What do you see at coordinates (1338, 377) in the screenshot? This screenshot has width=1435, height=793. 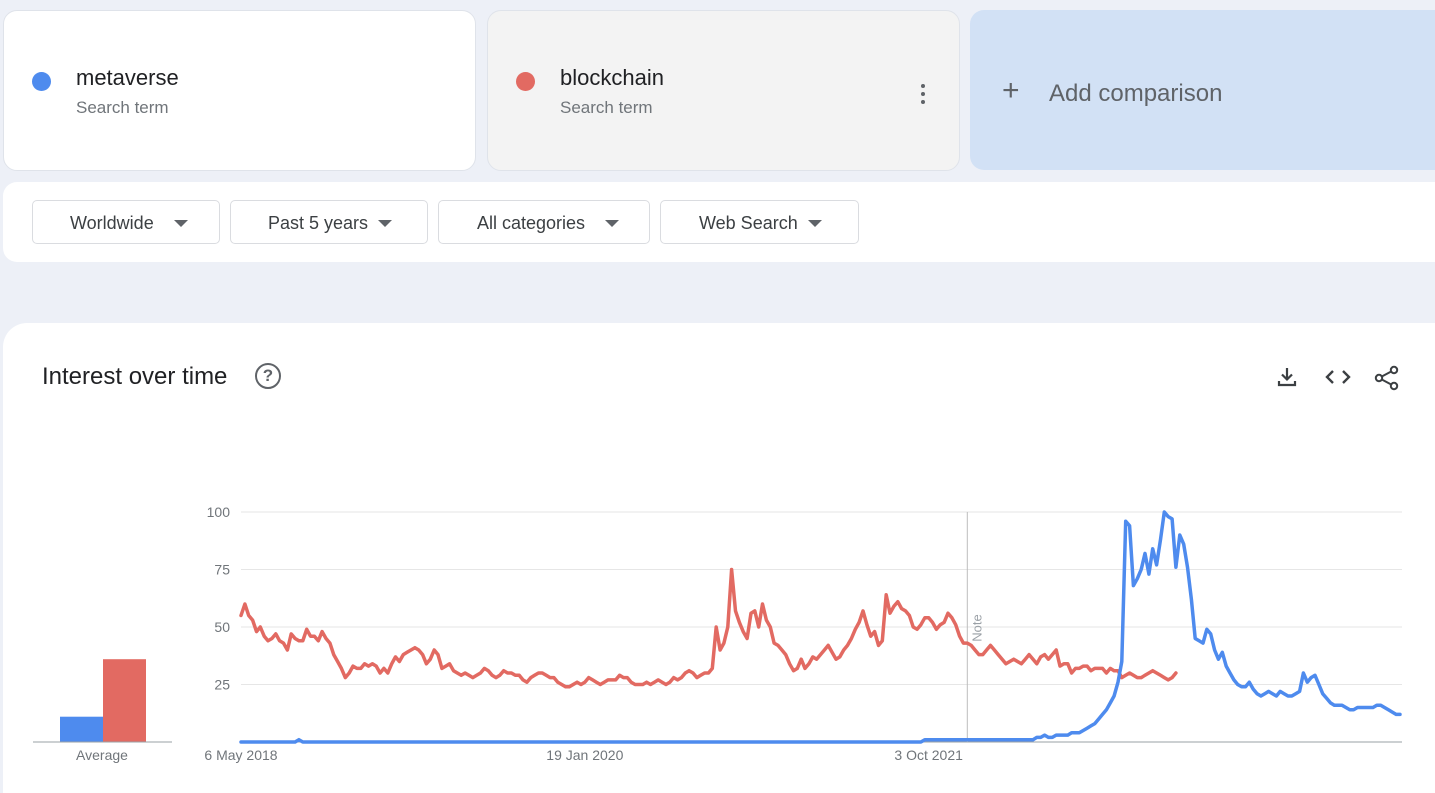 I see `embed-code-icon` at bounding box center [1338, 377].